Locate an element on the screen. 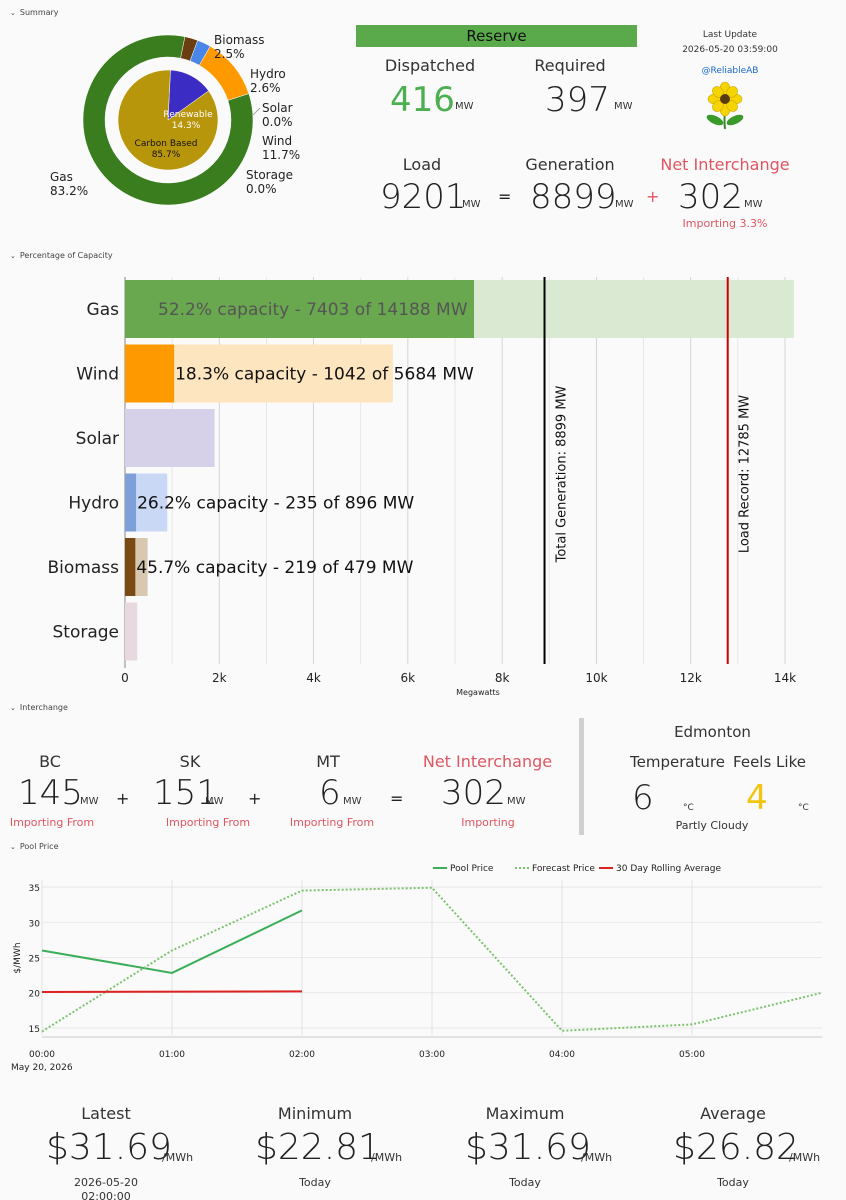  bar-label-hydro: 26.2% capacity - 235 of 896 MW is located at coordinates (275, 504).